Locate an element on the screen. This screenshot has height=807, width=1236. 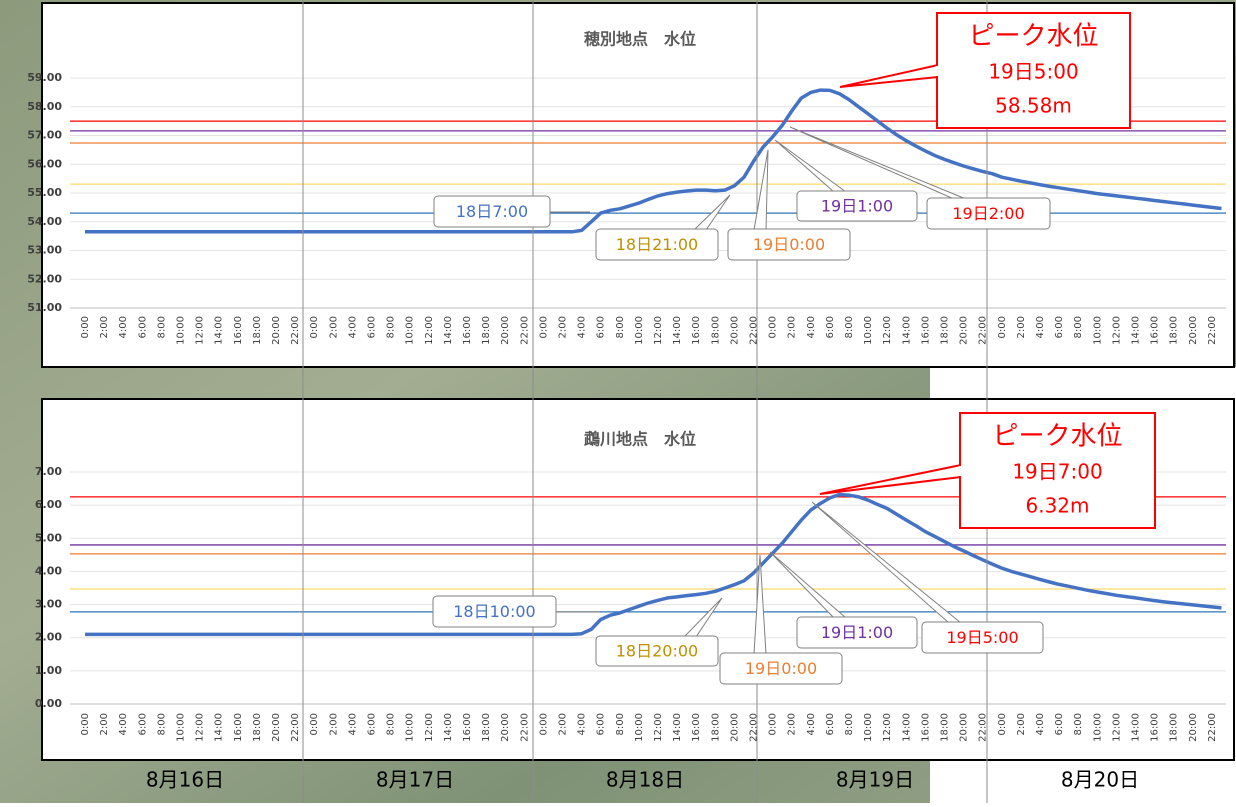
peak-time: 19日7:00 is located at coordinates (1057, 472).